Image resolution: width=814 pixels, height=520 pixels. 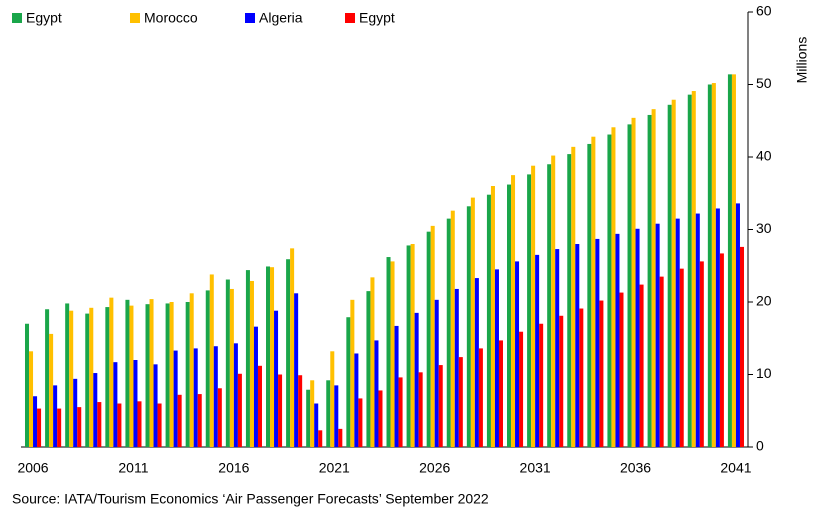 I want to click on x-tick-label: 2031, so click(x=535, y=468).